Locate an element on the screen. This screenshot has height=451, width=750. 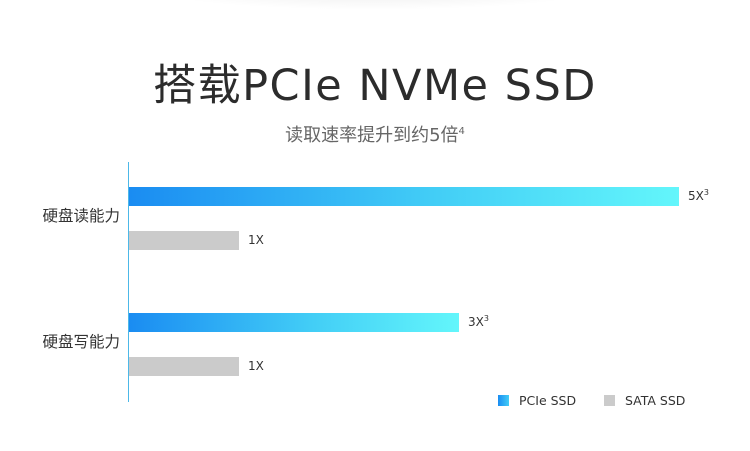
legend-item-sata: SATA SSD is located at coordinates (644, 400).